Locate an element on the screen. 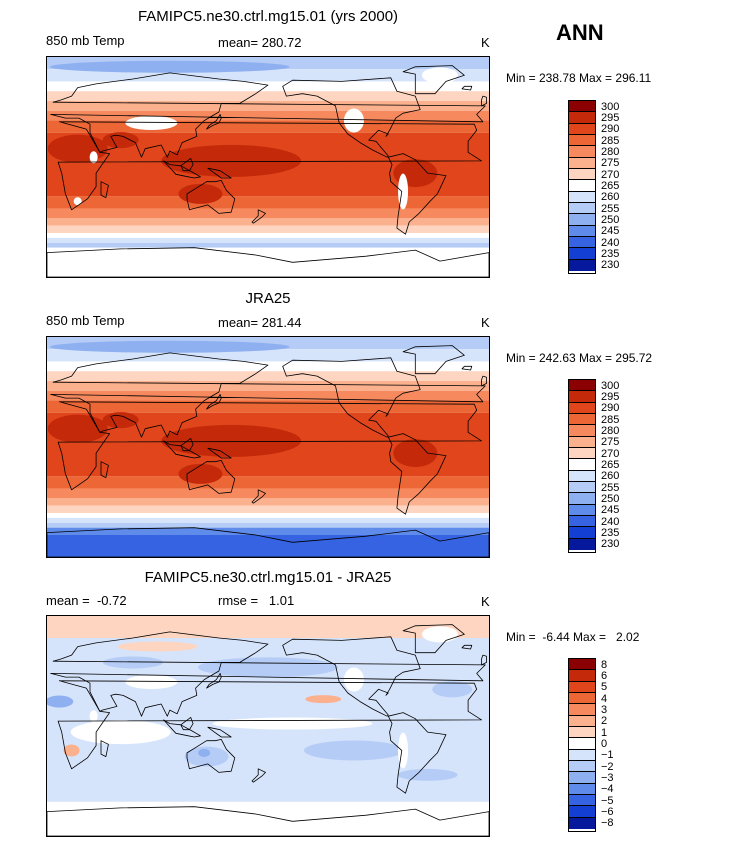  warm-core-amazon is located at coordinates (415, 453).